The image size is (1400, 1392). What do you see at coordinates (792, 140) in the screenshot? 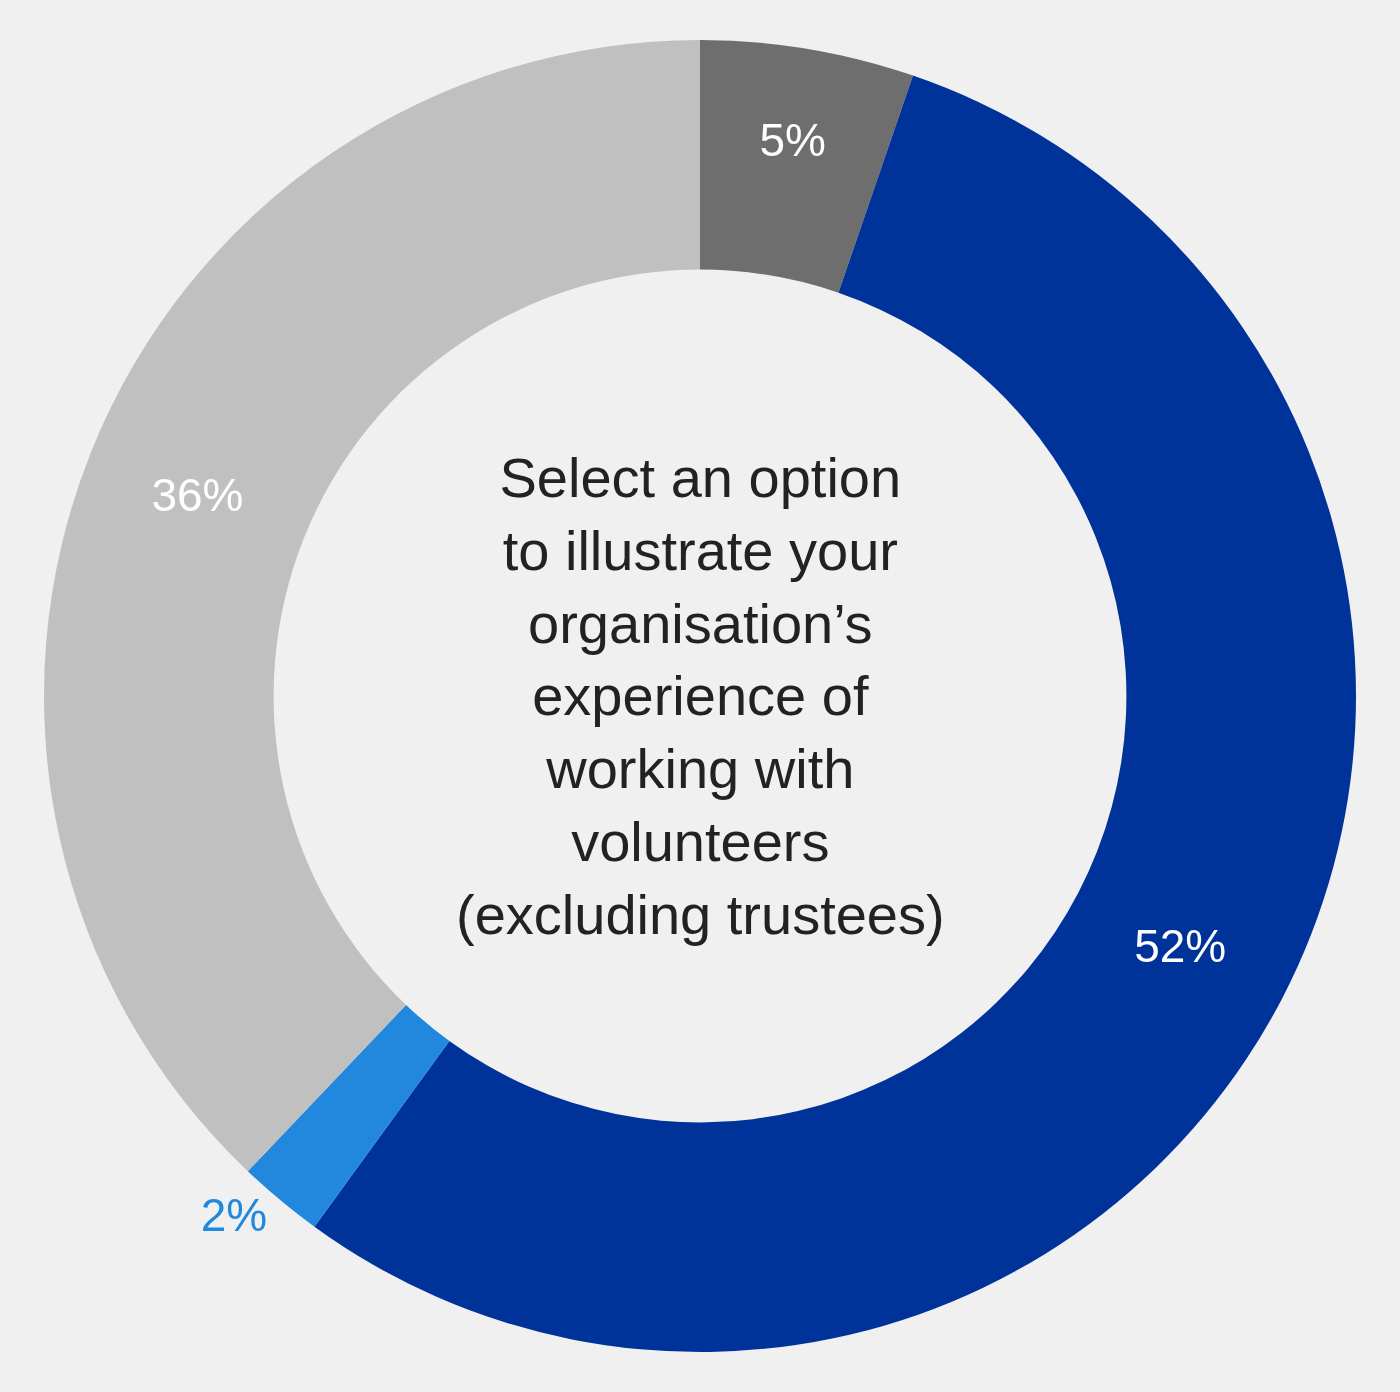
I see `data-label: 5%` at bounding box center [792, 140].